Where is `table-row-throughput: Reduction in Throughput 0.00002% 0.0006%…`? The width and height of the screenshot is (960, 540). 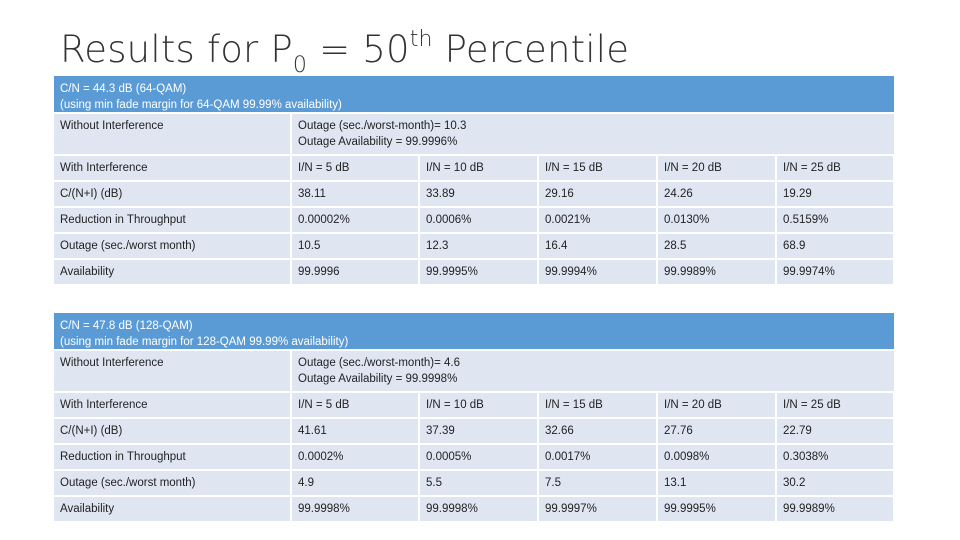 table-row-throughput: Reduction in Throughput 0.00002% 0.0006%… is located at coordinates (474, 221).